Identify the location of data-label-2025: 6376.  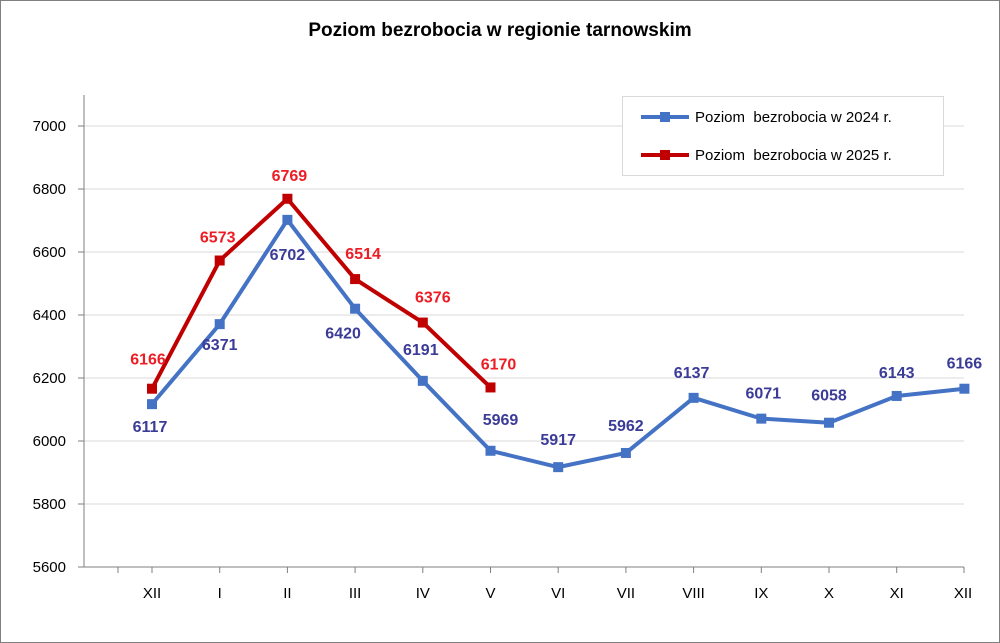
(433, 298).